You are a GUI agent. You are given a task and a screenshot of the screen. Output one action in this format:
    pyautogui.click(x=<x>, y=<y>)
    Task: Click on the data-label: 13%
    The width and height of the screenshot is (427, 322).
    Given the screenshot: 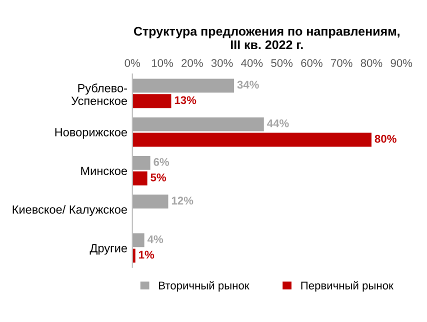 What is the action you would take?
    pyautogui.click(x=185, y=100)
    